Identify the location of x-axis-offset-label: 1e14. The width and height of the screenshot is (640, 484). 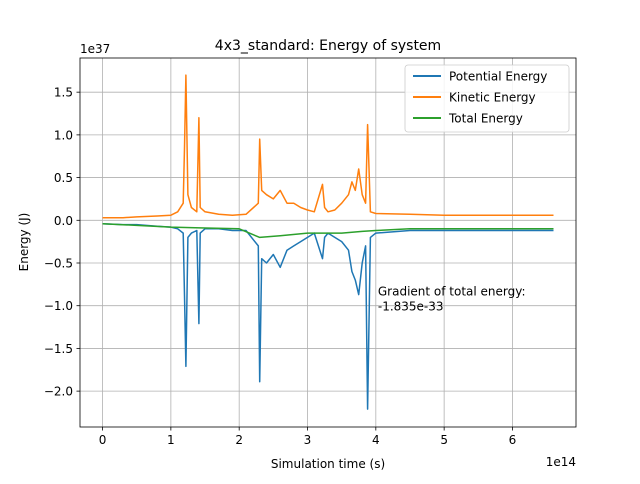
(561, 462).